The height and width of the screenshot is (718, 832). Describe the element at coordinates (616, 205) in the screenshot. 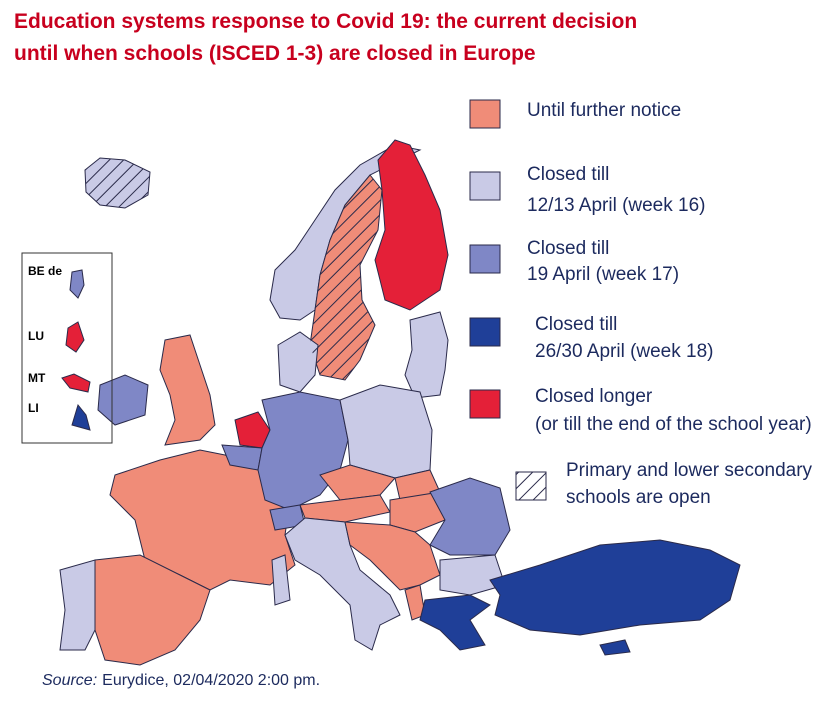

I see `legend-label: 12/13 April (week 16)` at that location.